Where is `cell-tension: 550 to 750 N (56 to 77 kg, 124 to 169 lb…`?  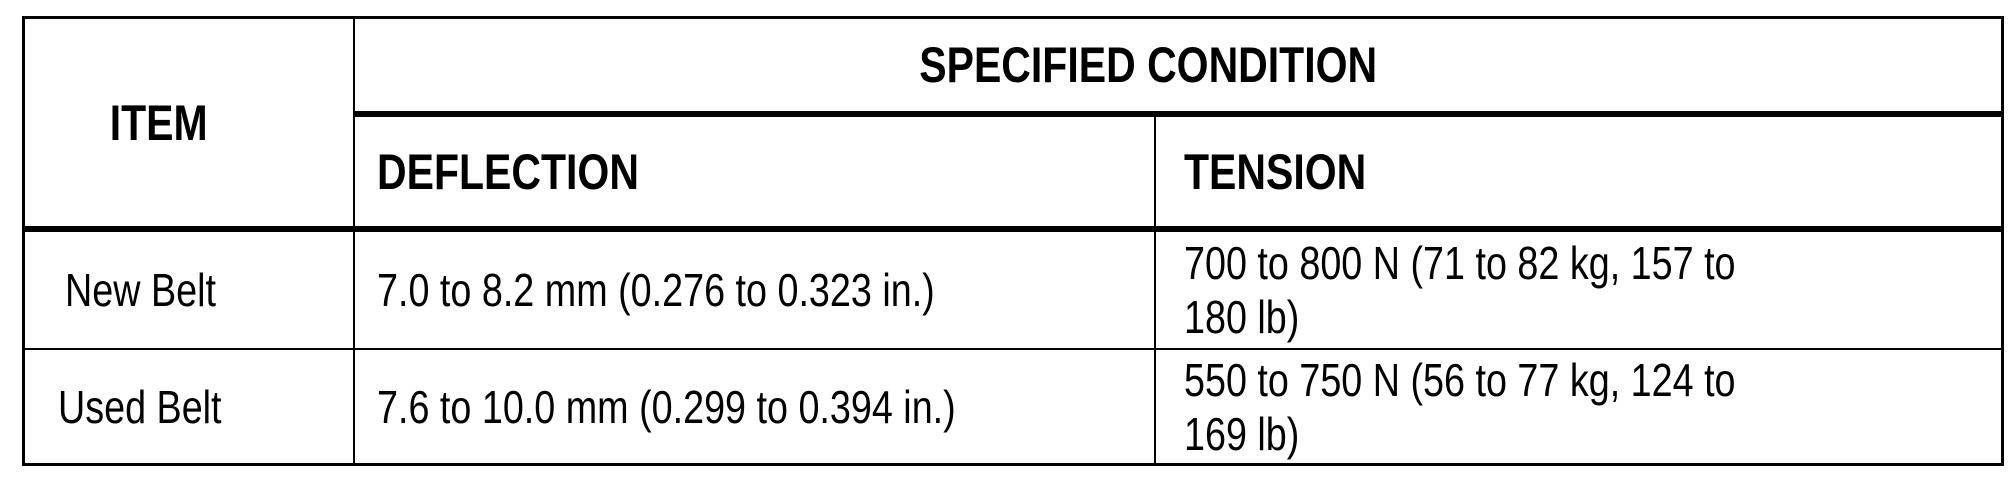 cell-tension: 550 to 750 N (56 to 77 kg, 124 to 169 lb… is located at coordinates (1460, 406).